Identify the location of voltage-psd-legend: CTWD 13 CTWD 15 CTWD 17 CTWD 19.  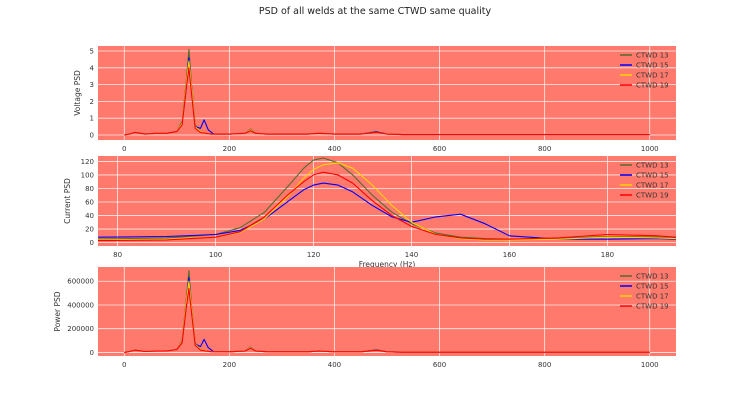
(644, 71).